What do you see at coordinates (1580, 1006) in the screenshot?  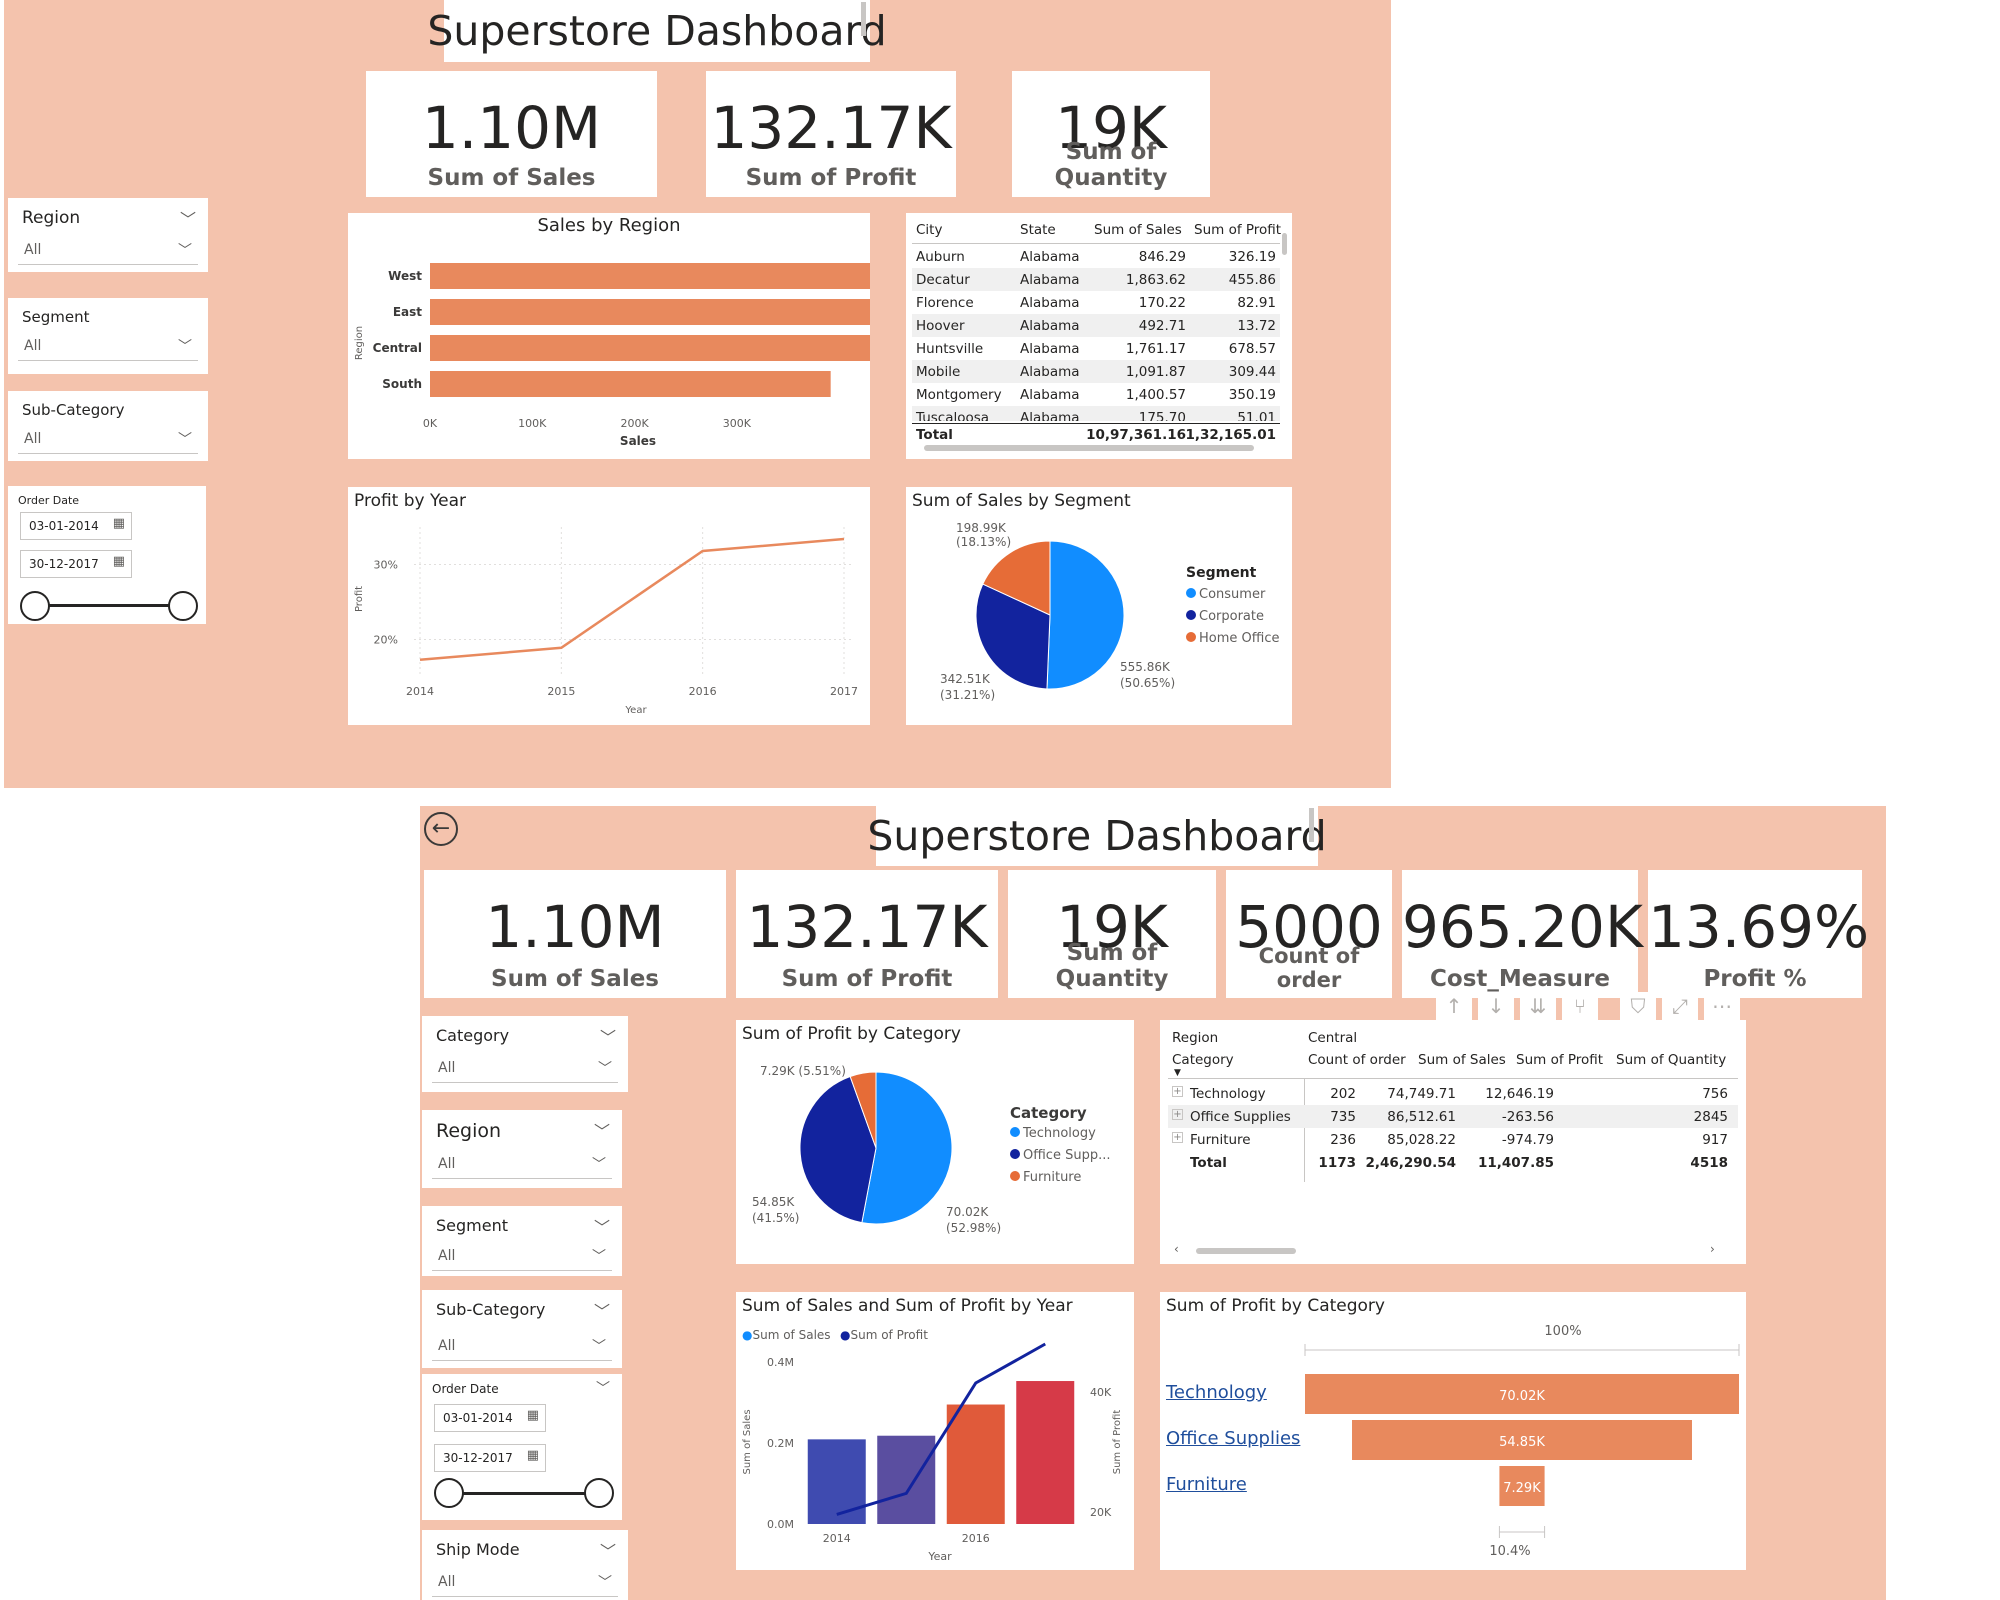 I see `drill-icon: ⑂` at bounding box center [1580, 1006].